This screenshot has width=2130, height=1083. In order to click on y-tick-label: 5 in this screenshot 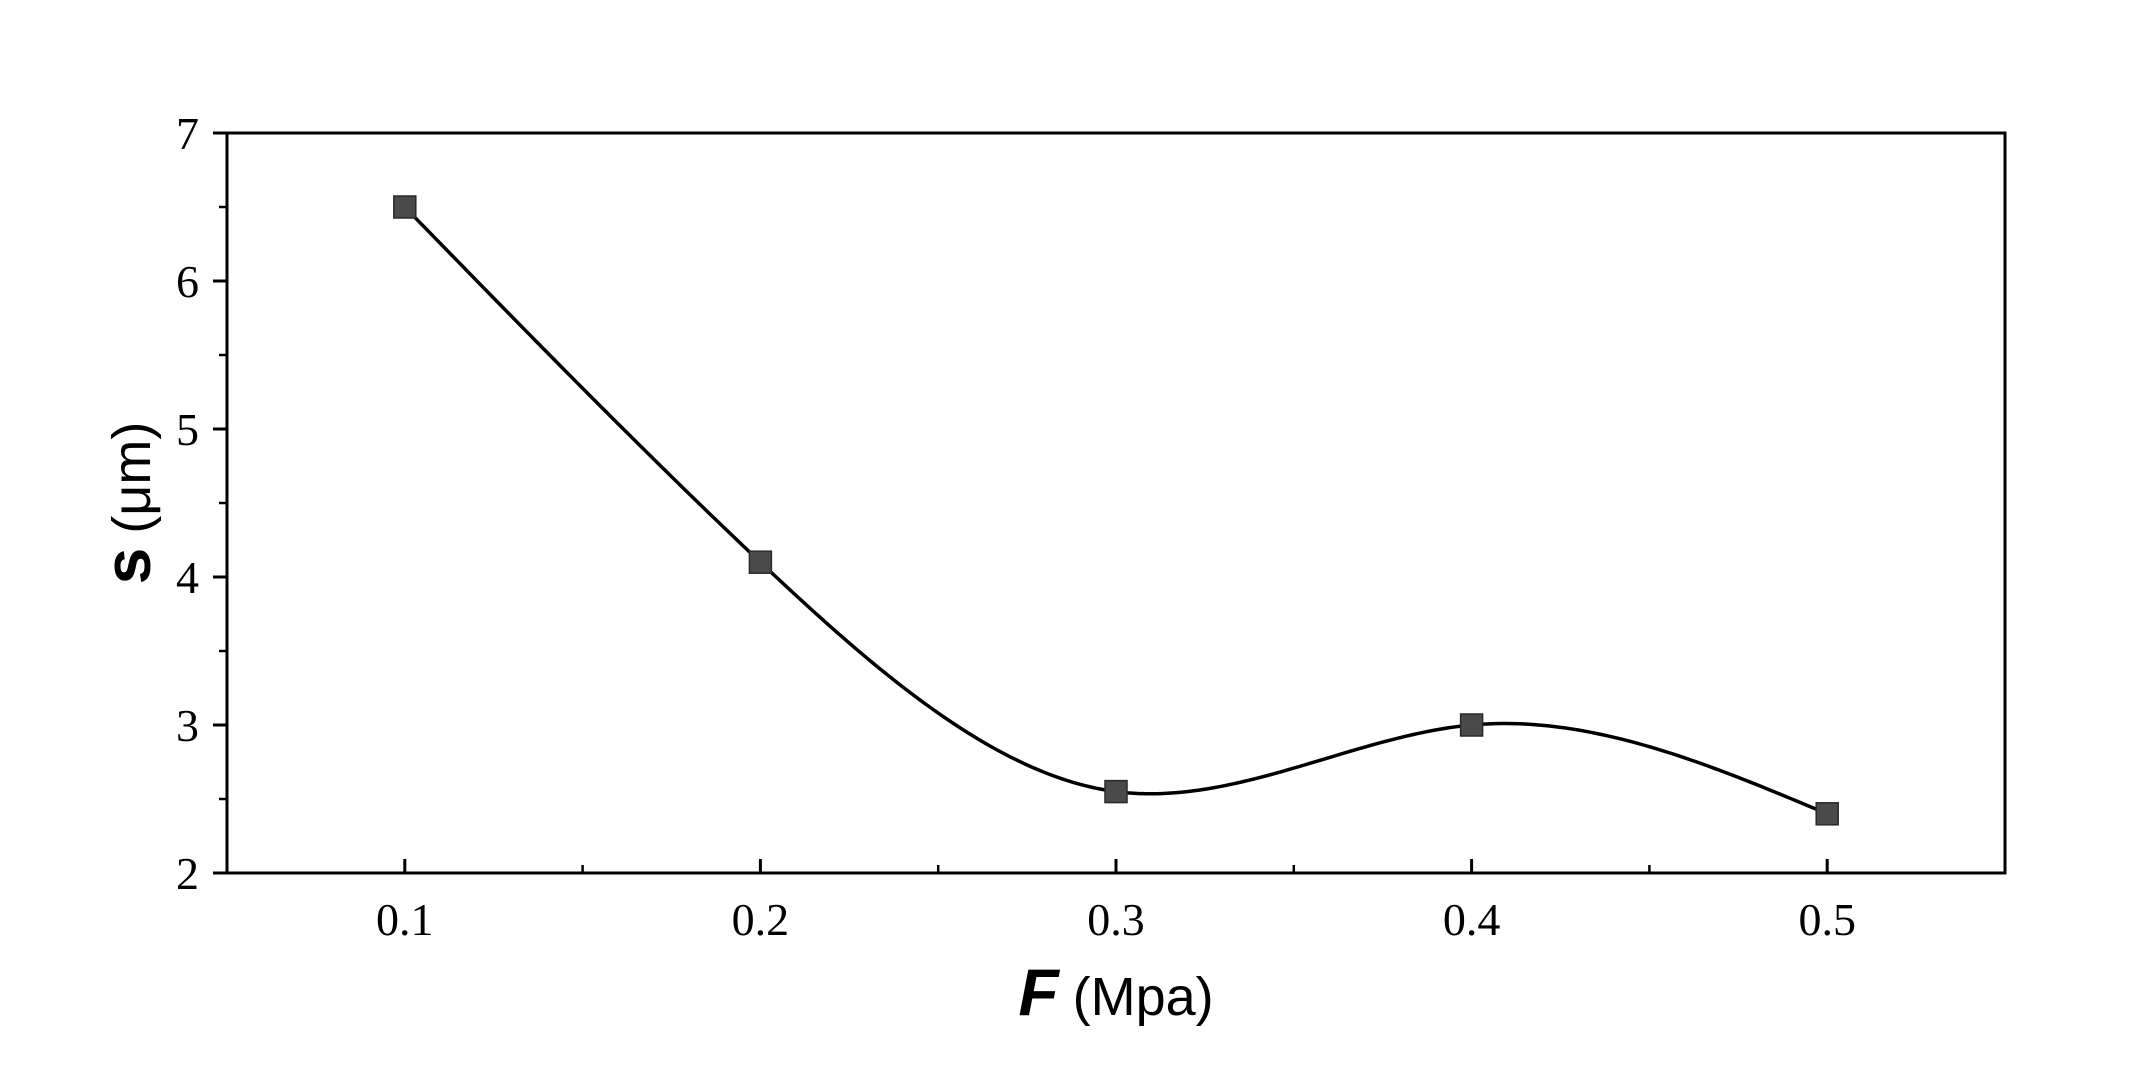, I will do `click(187, 429)`.